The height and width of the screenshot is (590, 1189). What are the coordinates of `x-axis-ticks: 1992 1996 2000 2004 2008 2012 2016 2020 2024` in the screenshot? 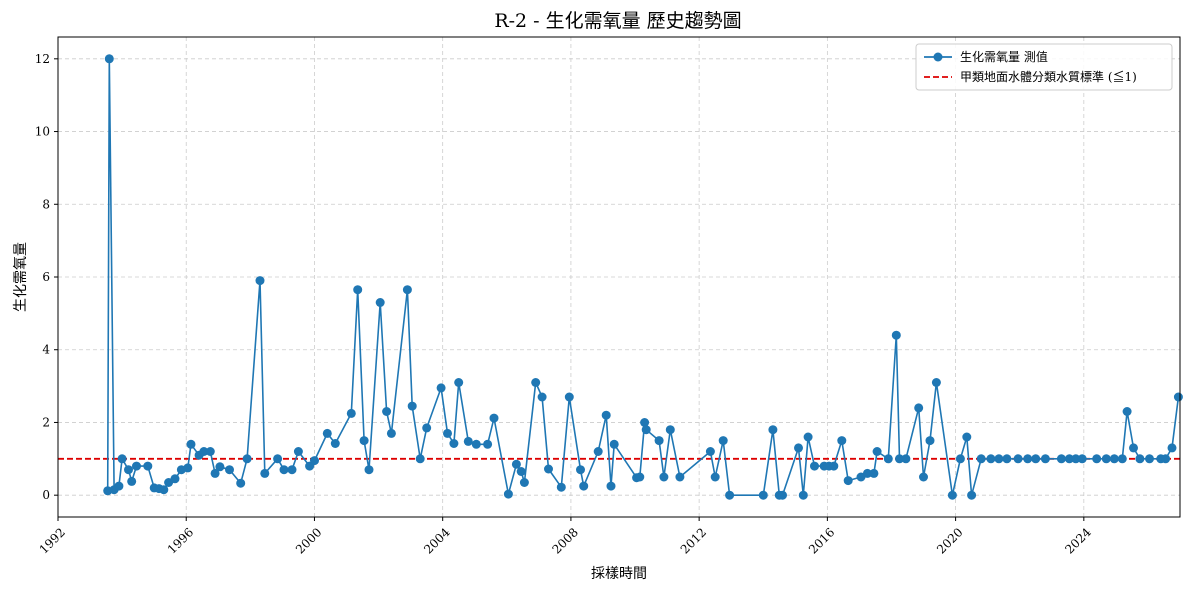 It's located at (565, 537).